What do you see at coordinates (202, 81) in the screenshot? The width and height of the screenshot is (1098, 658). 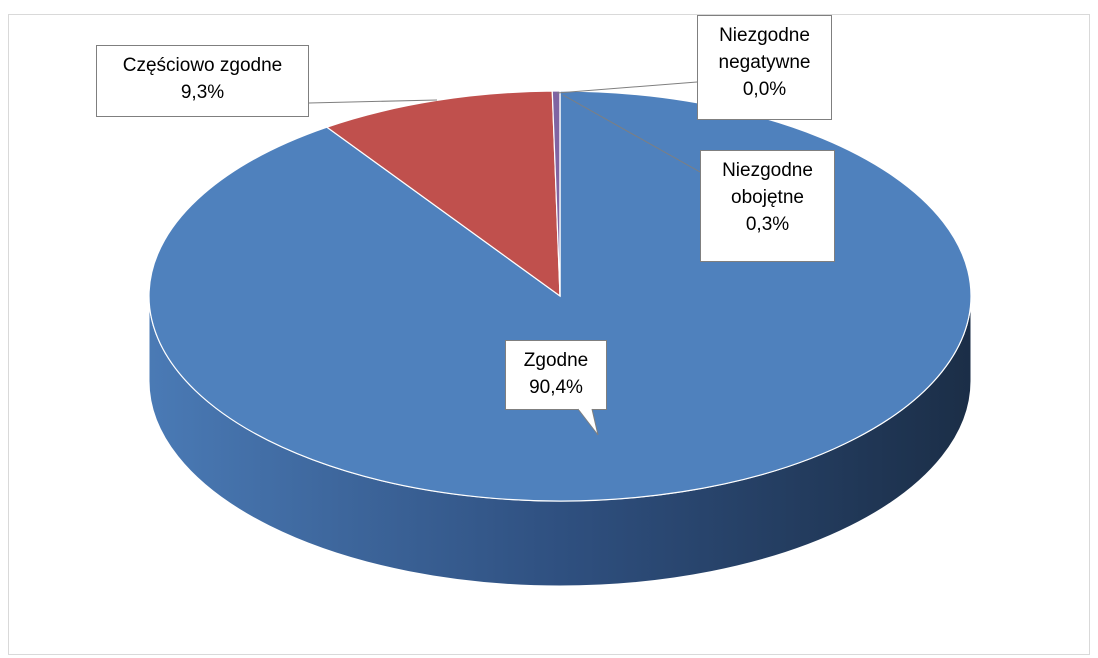 I see `data-label: Częściowo zgodne 9,3%` at bounding box center [202, 81].